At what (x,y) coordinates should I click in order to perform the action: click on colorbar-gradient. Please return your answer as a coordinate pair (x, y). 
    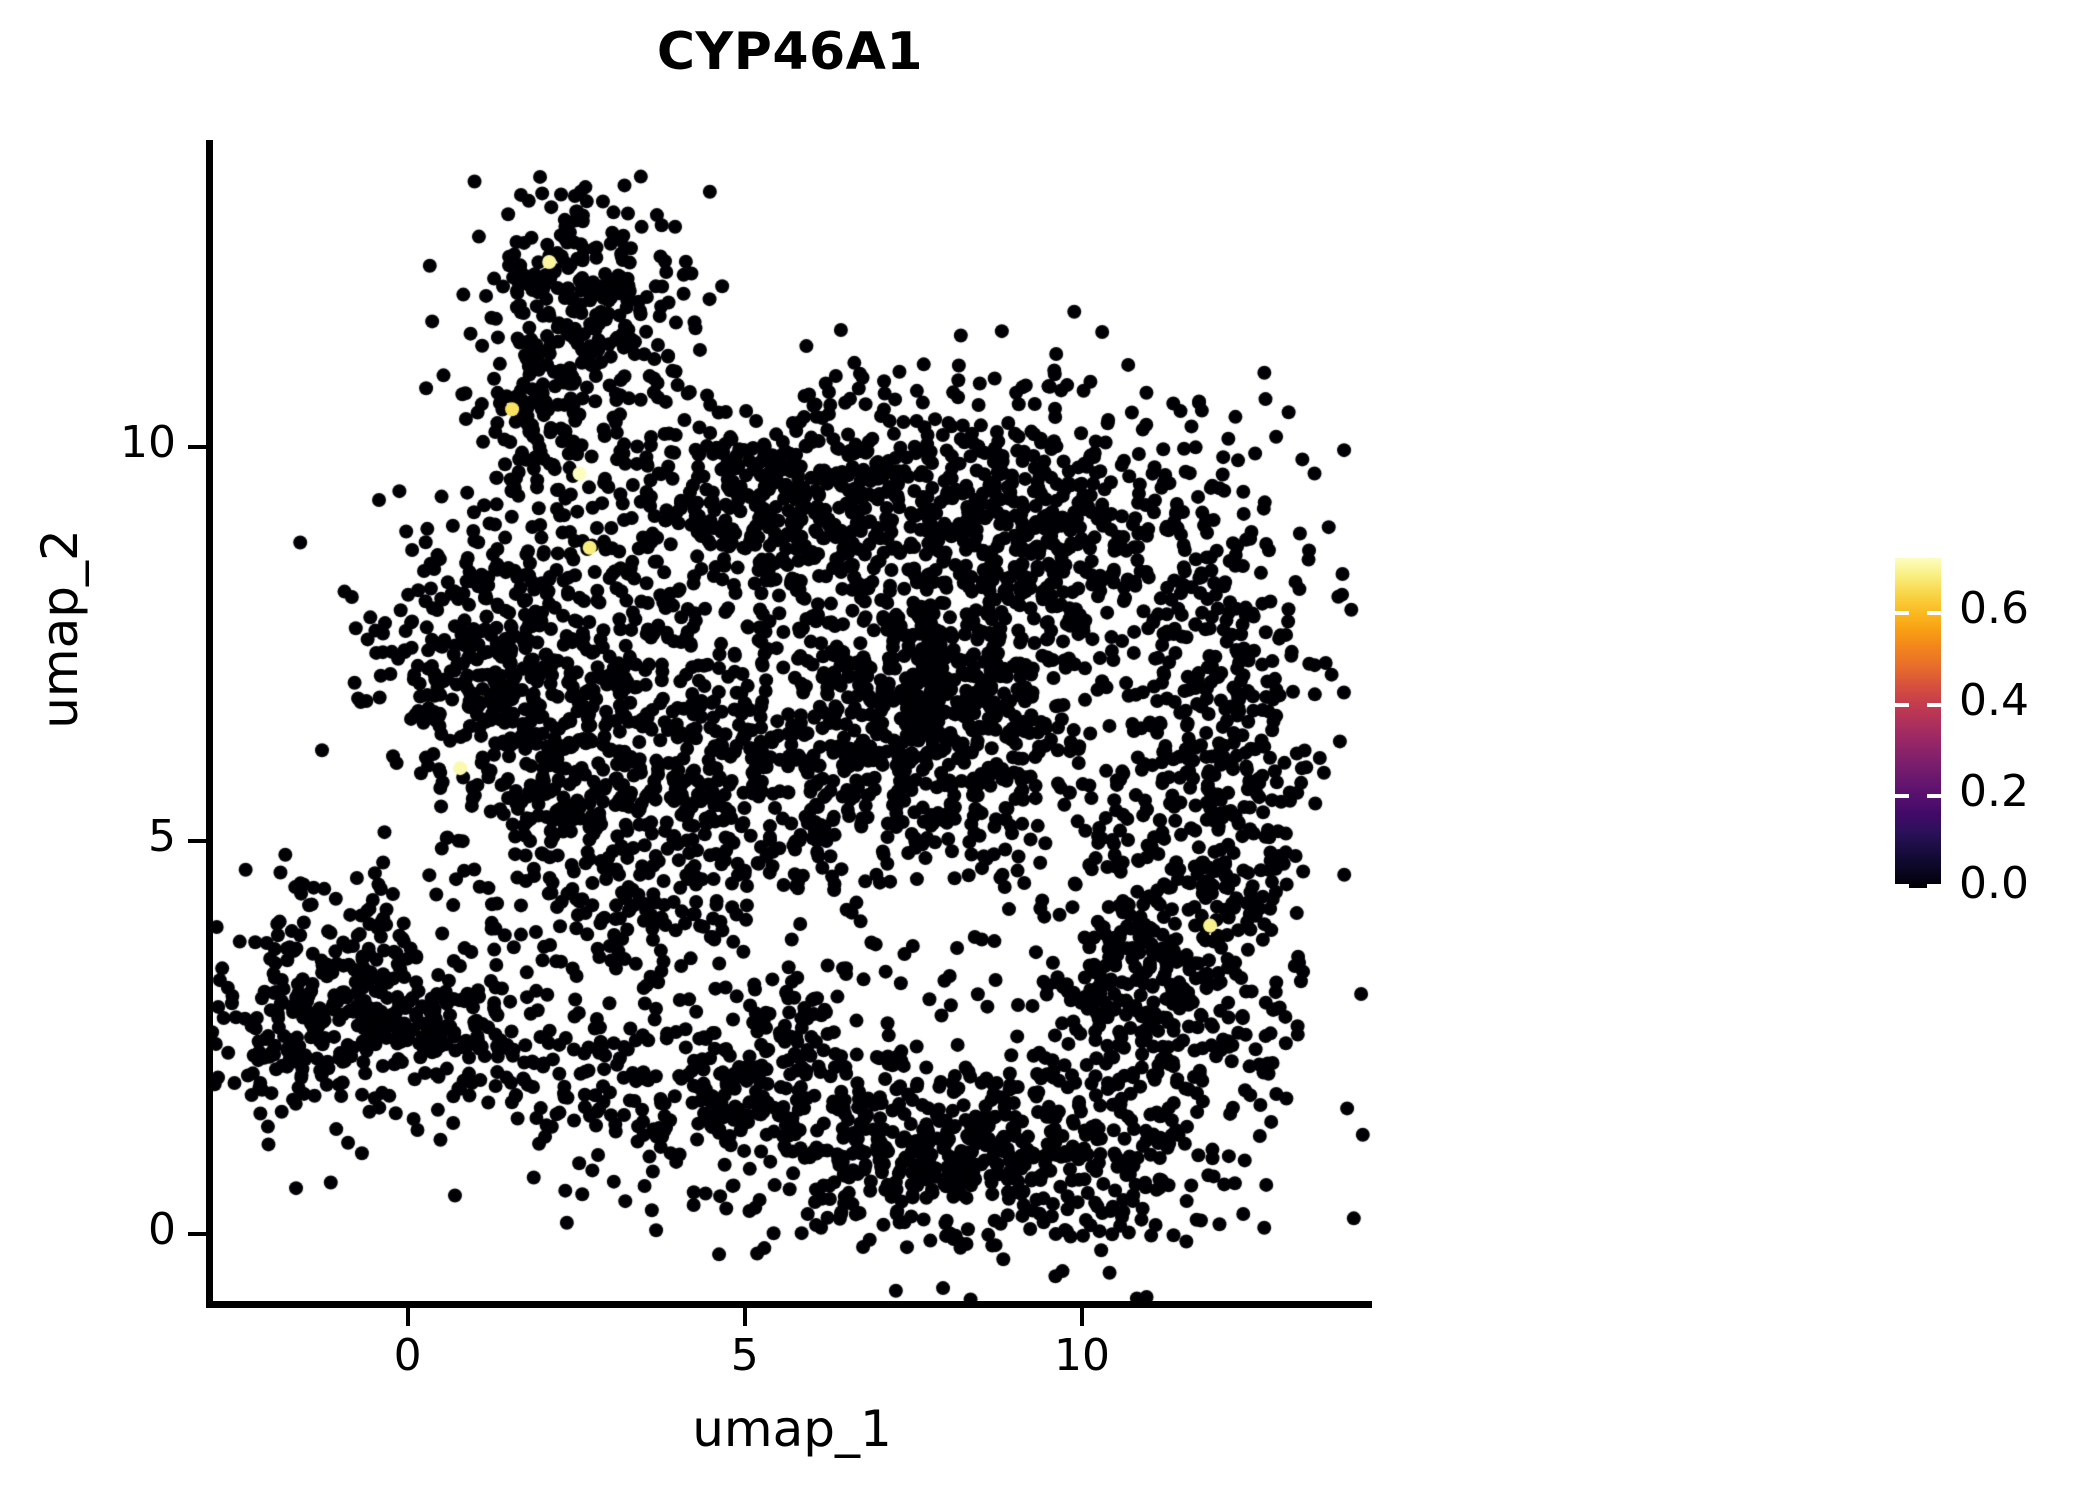
    Looking at the image, I should click on (1918, 723).